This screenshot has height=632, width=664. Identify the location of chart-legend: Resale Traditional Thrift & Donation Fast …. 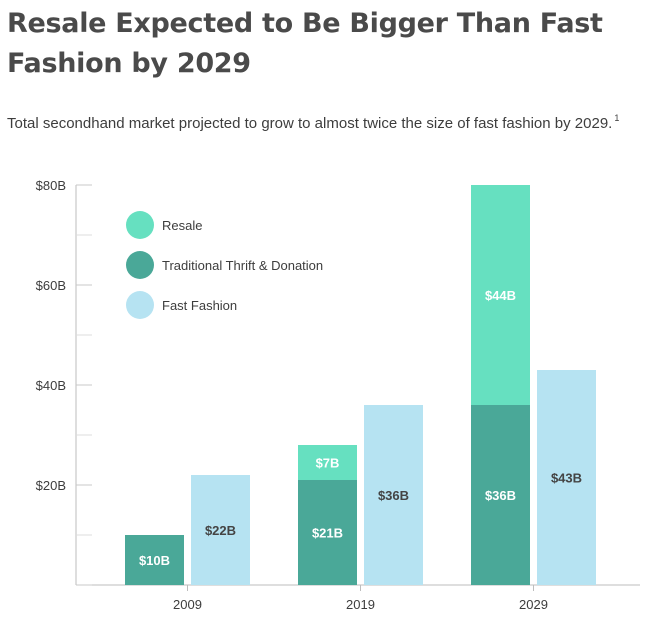
(224, 265).